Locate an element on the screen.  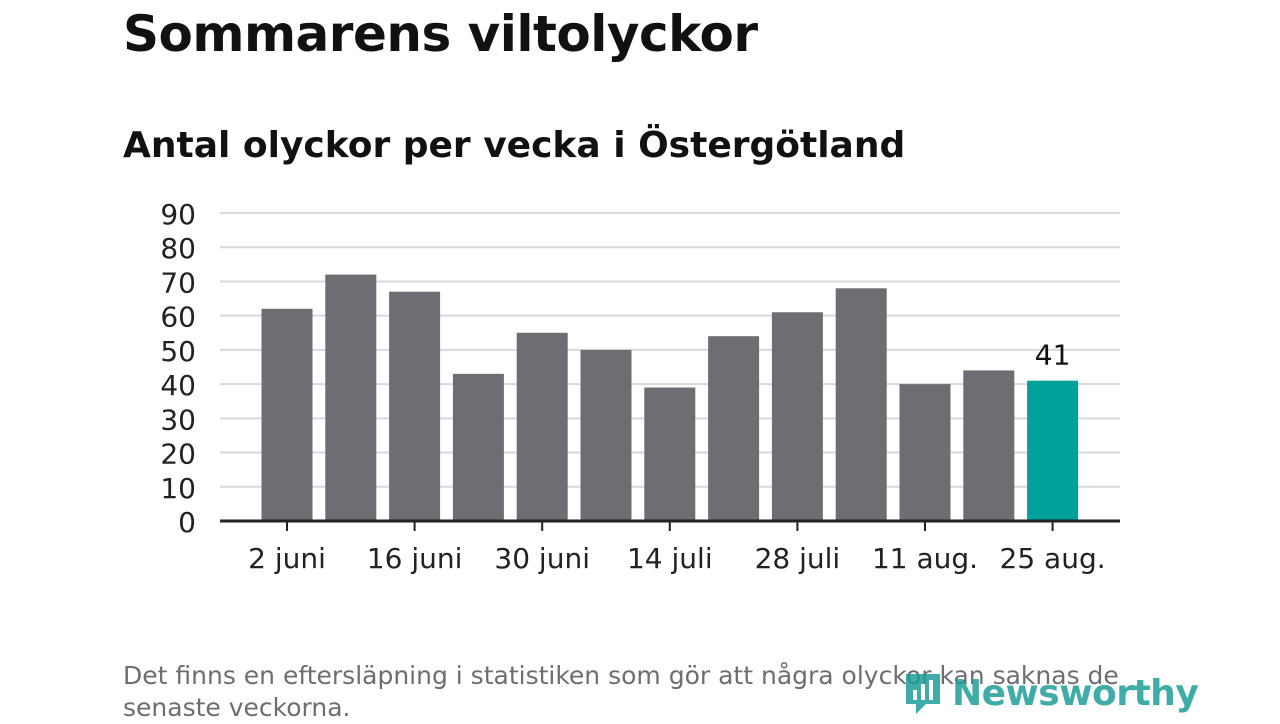
chart-title: Sommarens viltolyckor is located at coordinates (440, 34).